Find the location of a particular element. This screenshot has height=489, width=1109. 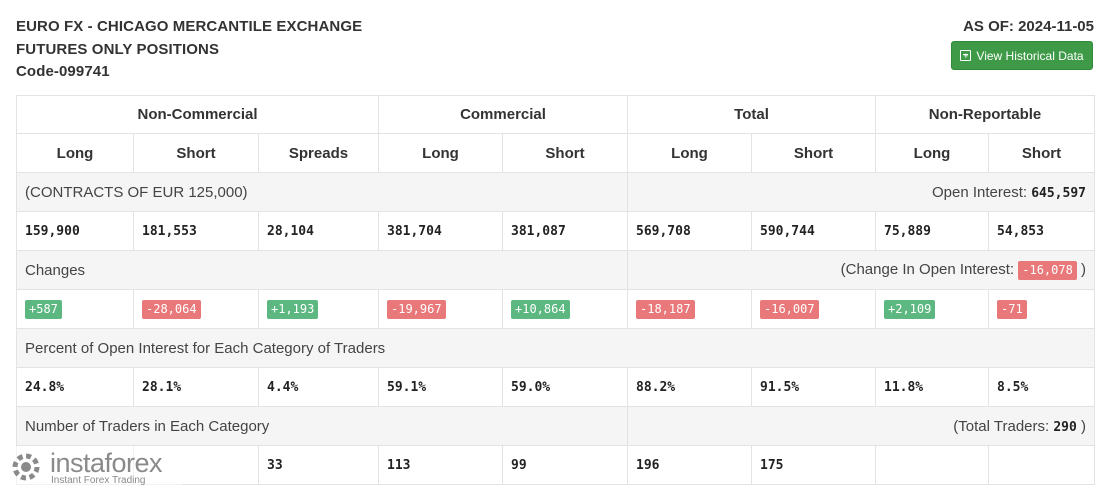

position-cell: 54,853 is located at coordinates (1041, 231).